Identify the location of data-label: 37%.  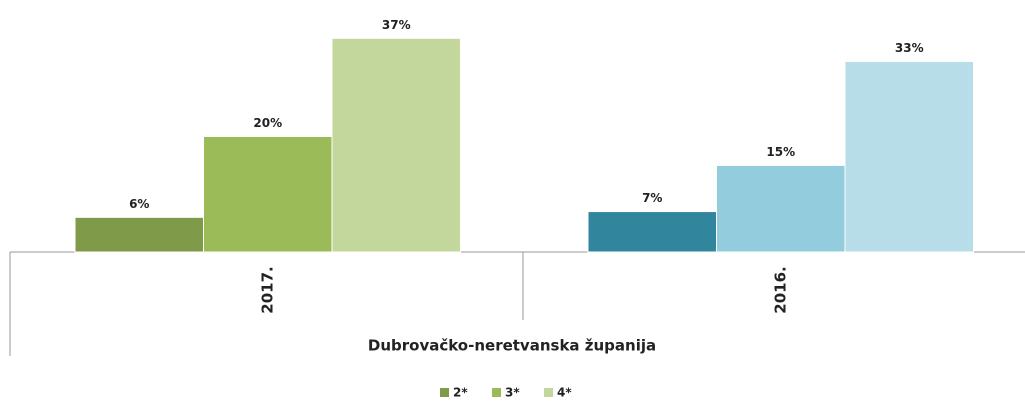
(396, 25).